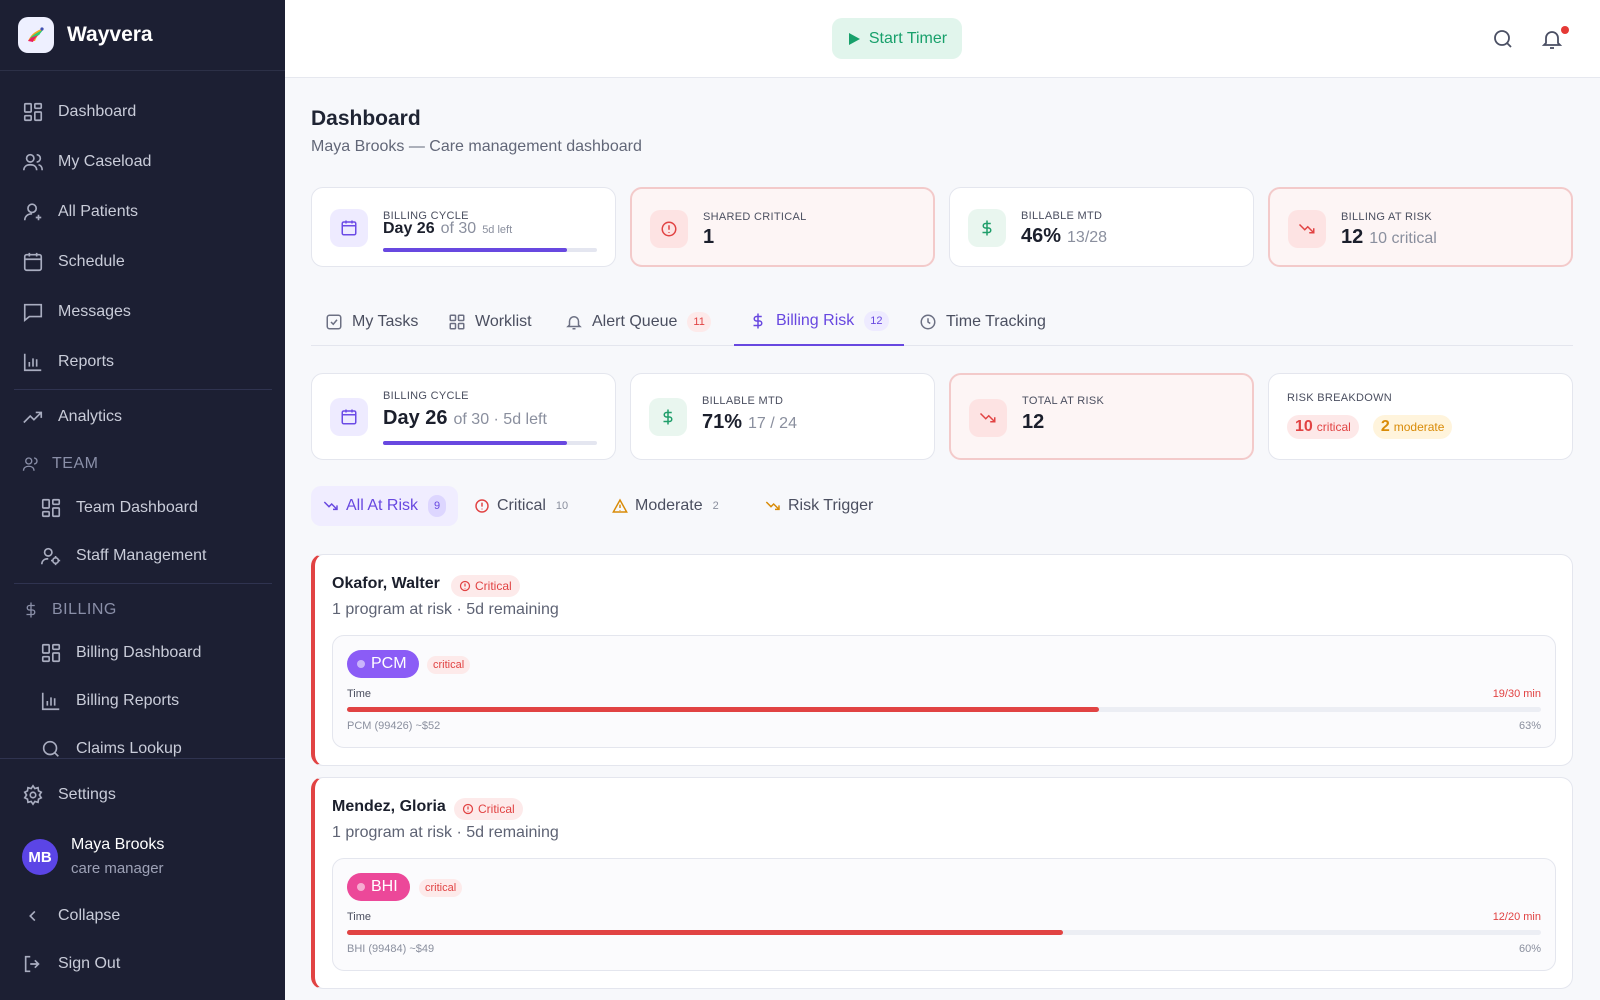 Image resolution: width=1600 pixels, height=1000 pixels. I want to click on card-value: 71% 17 / 24, so click(749, 422).